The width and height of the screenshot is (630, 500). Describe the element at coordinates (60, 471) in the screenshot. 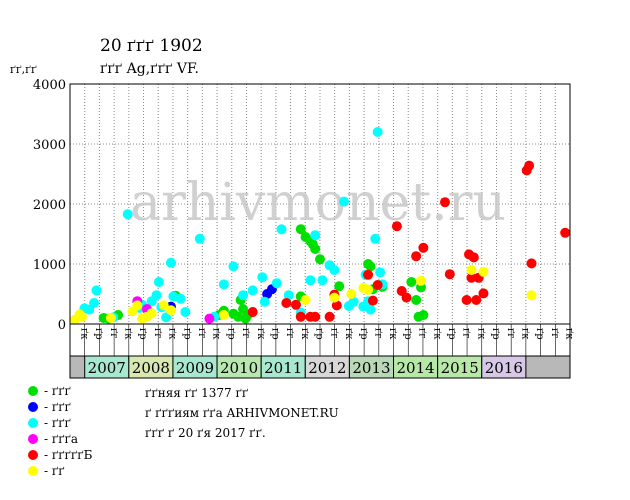

I see `legend-item: - ґґ` at that location.